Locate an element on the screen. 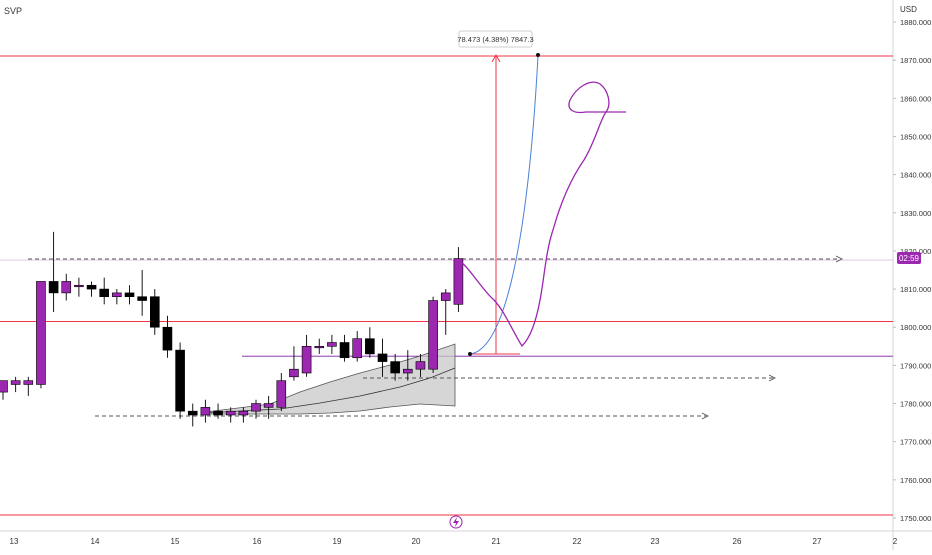  time-tick-label: 27 is located at coordinates (817, 541).